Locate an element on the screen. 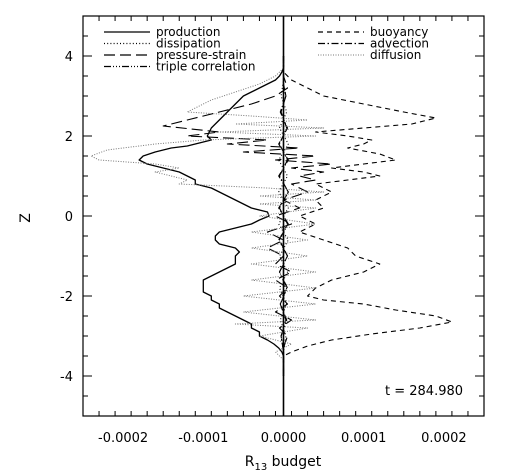 This screenshot has height=473, width=526. legend-label-buoyancy: buoyancy is located at coordinates (399, 32).